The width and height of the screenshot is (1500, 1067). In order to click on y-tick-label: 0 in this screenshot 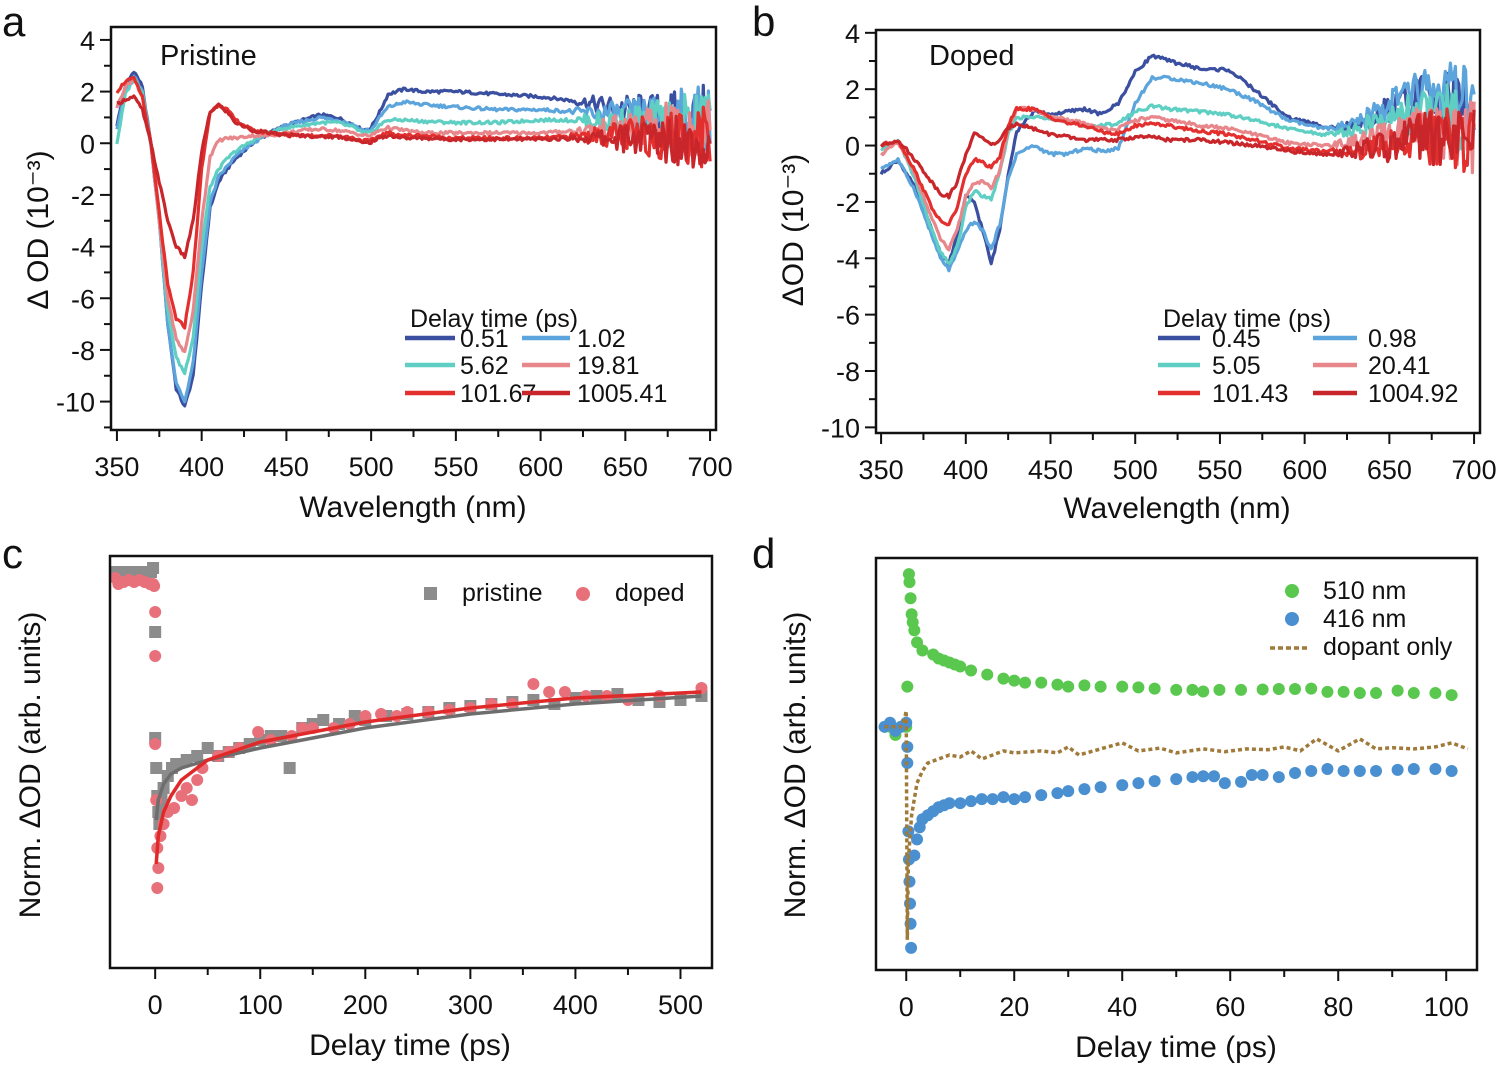, I will do `click(852, 147)`.